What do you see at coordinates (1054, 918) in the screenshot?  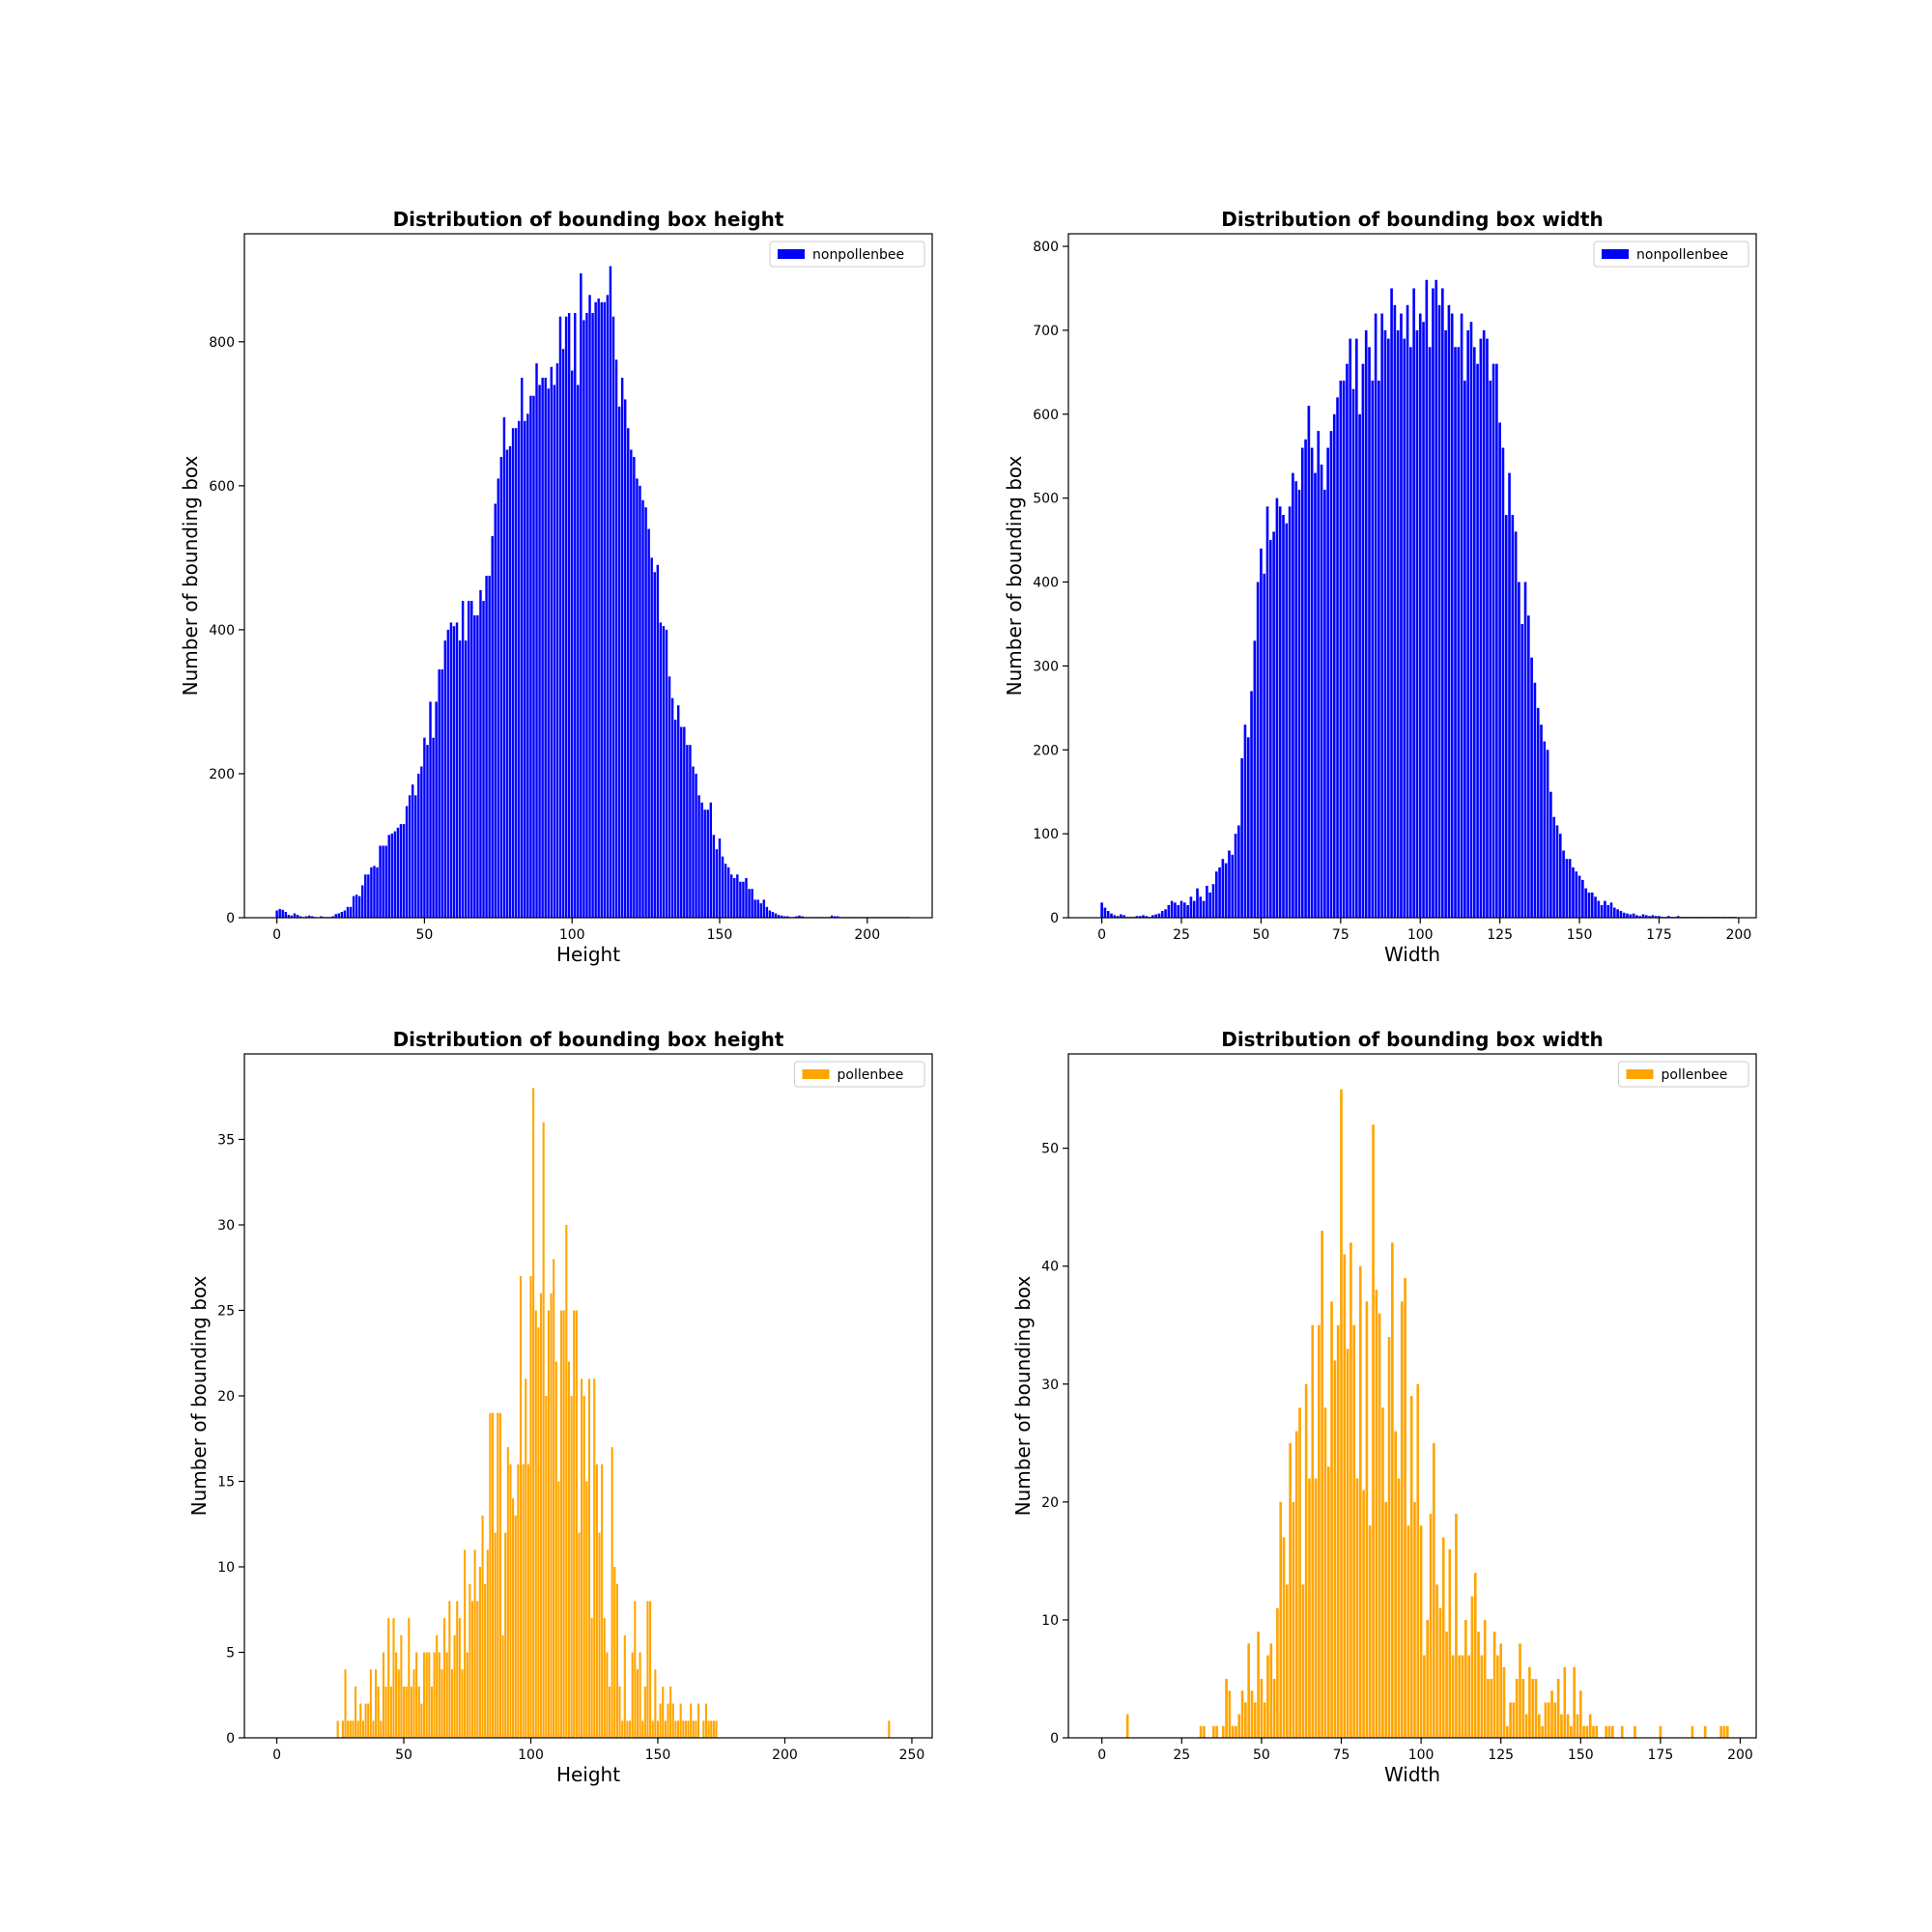 I see `y-tick-label: 0` at bounding box center [1054, 918].